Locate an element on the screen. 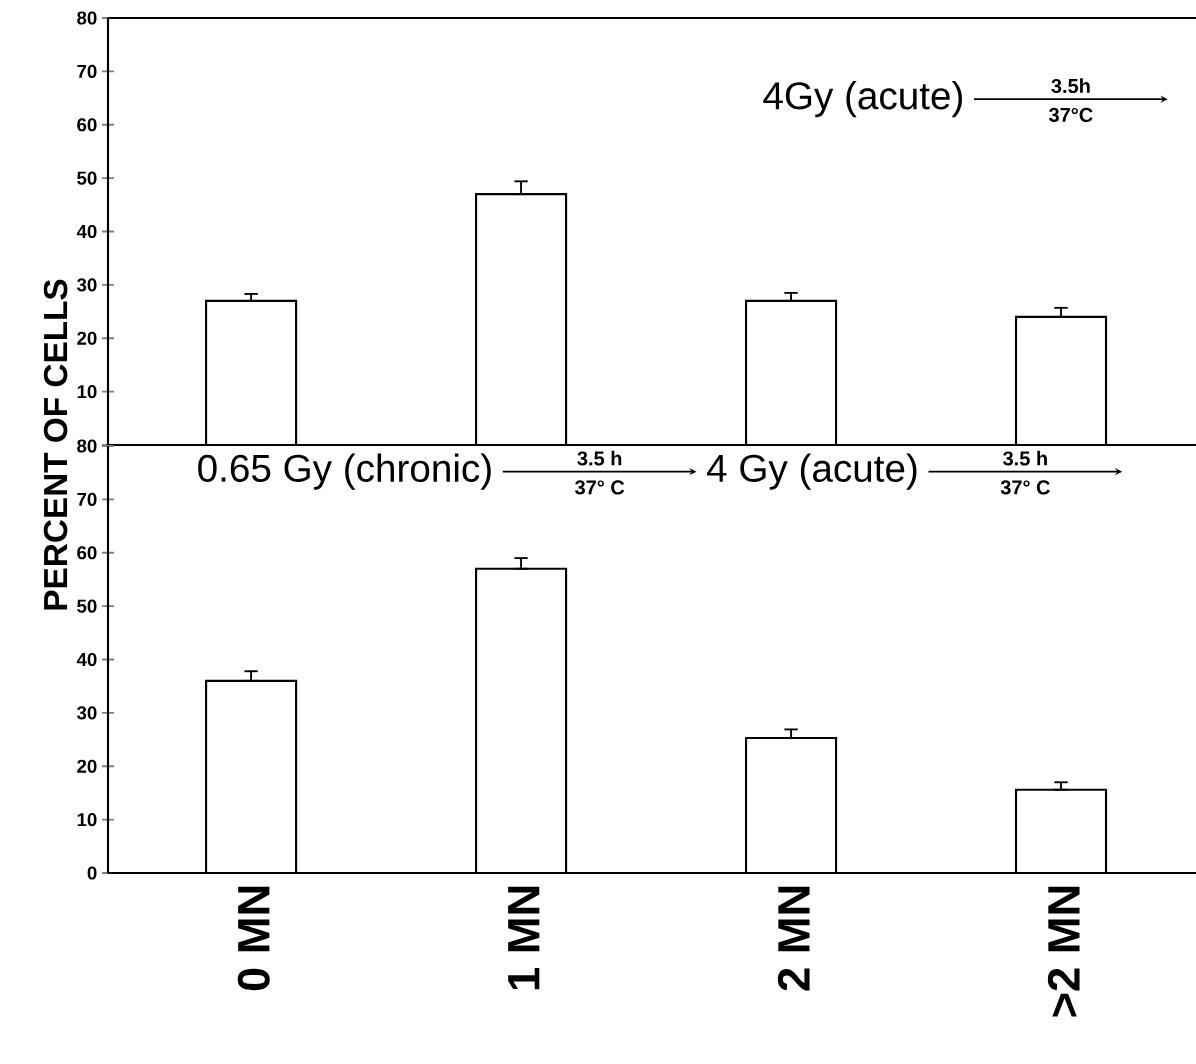 This screenshot has height=1064, width=1196. annotation: 37°C is located at coordinates (1071, 115).